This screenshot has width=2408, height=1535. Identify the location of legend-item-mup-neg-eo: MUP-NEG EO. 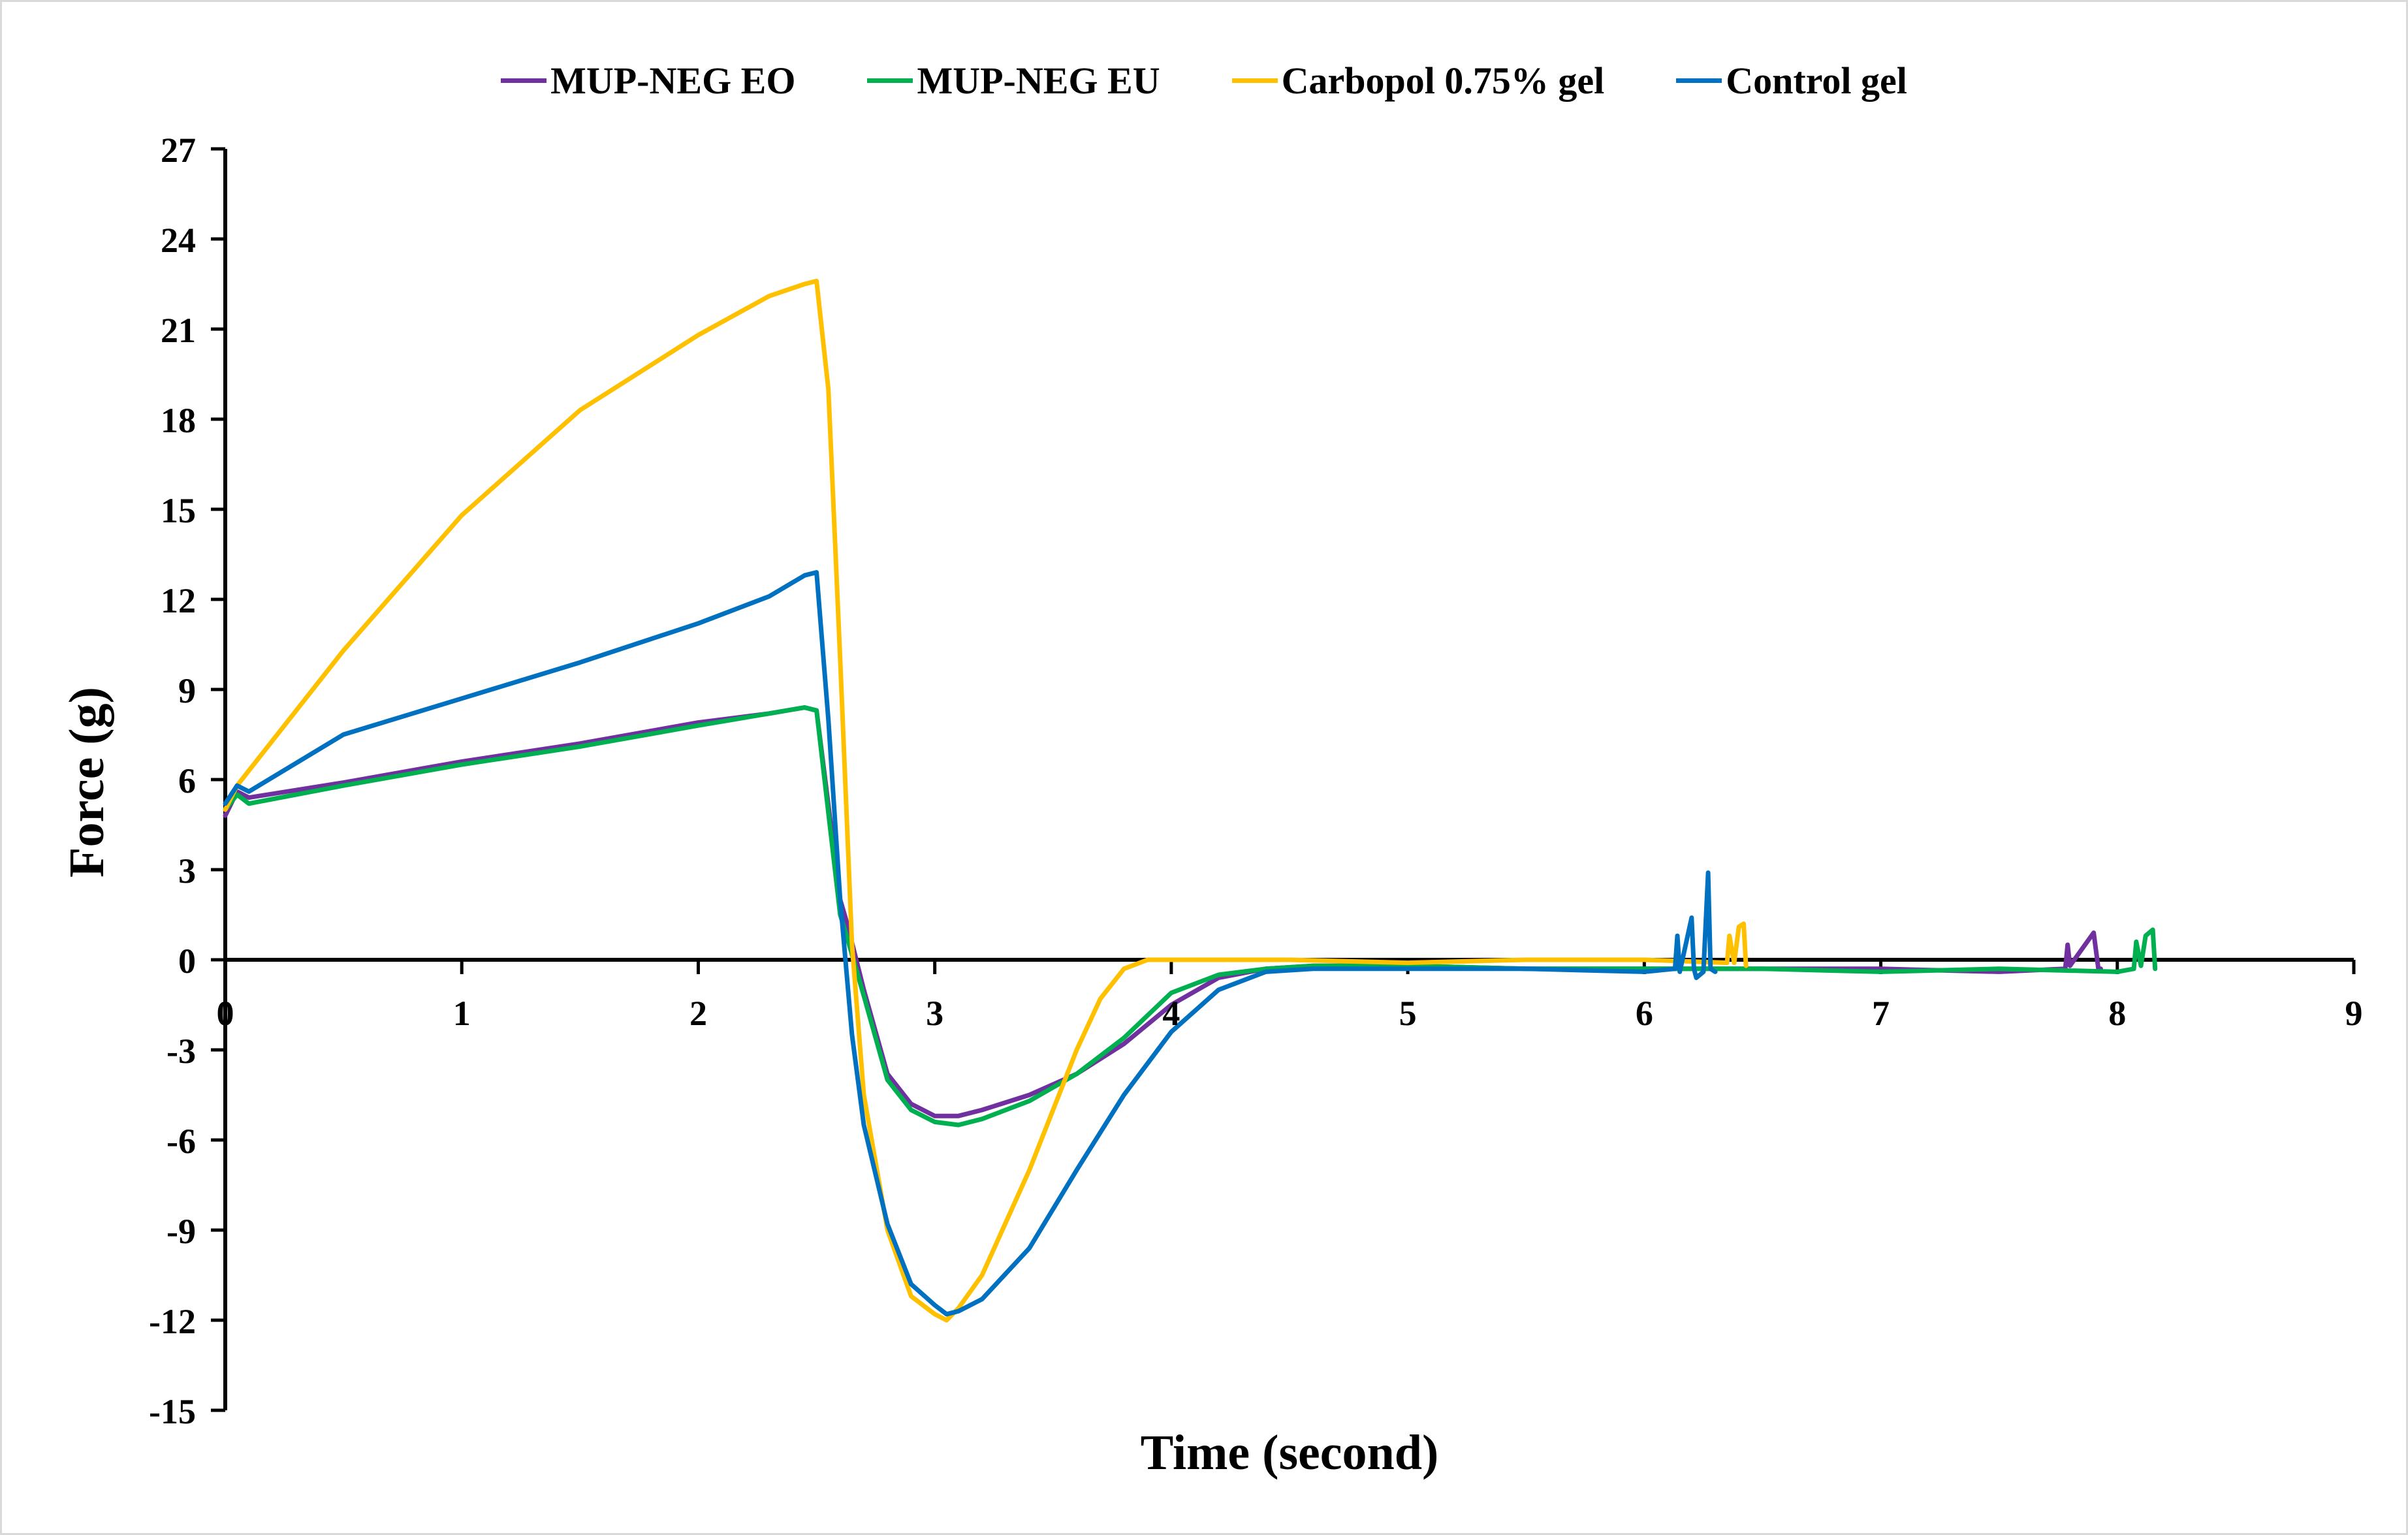
(648, 81).